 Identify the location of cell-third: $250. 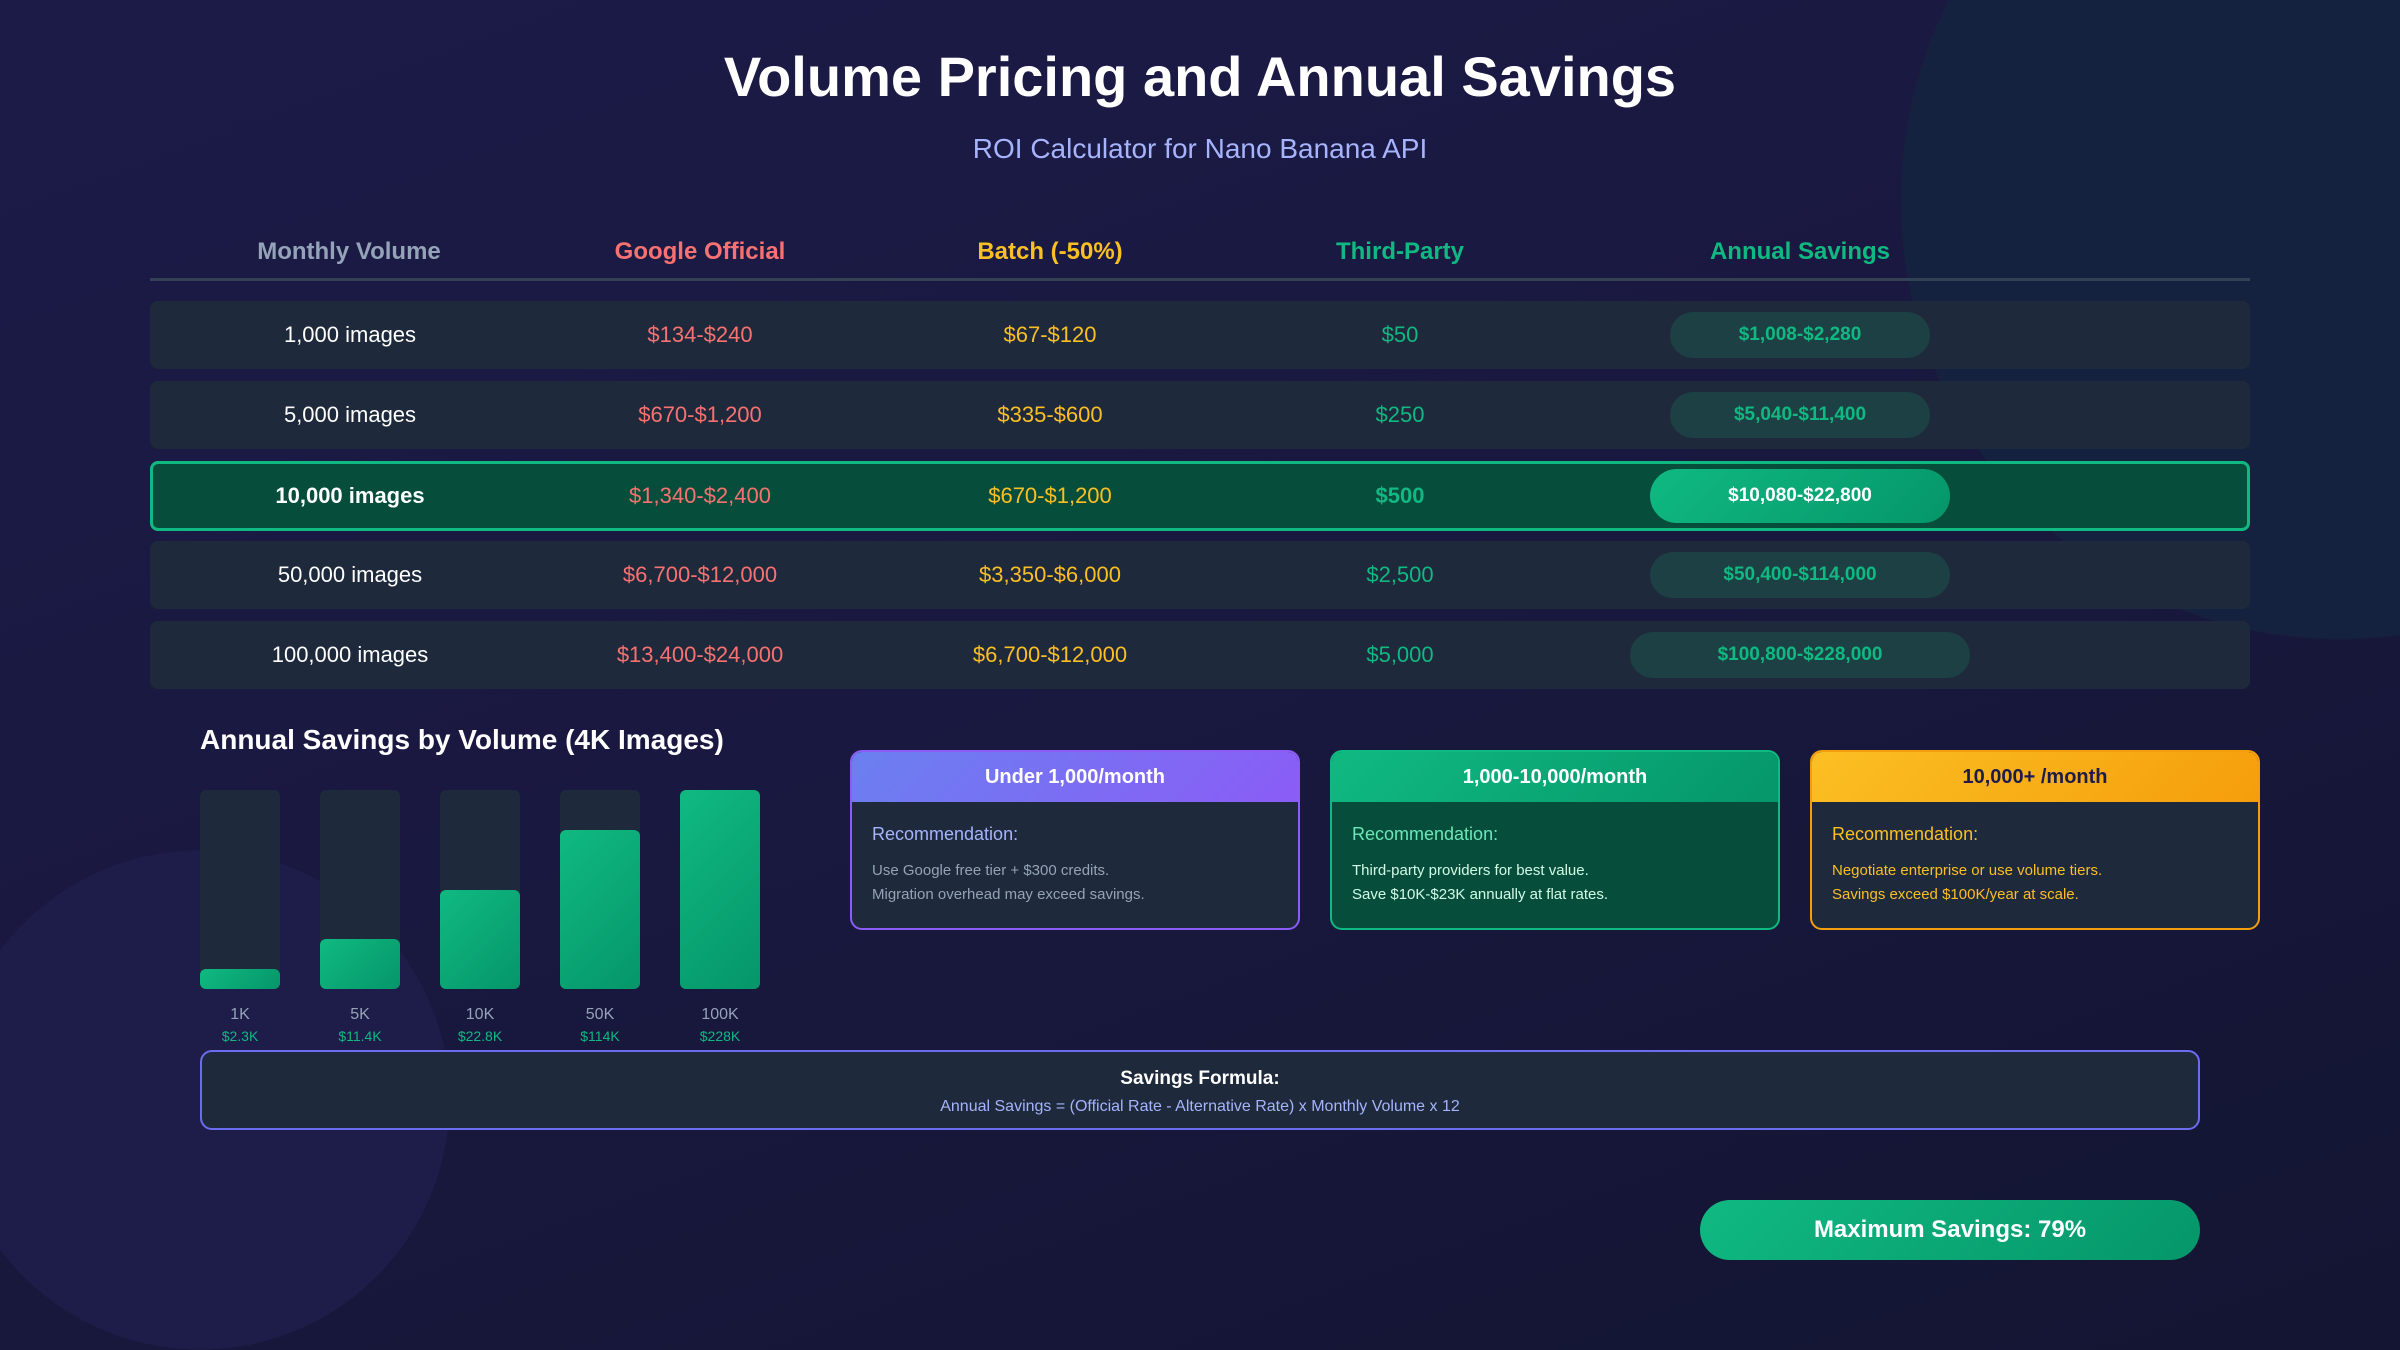
(1400, 414).